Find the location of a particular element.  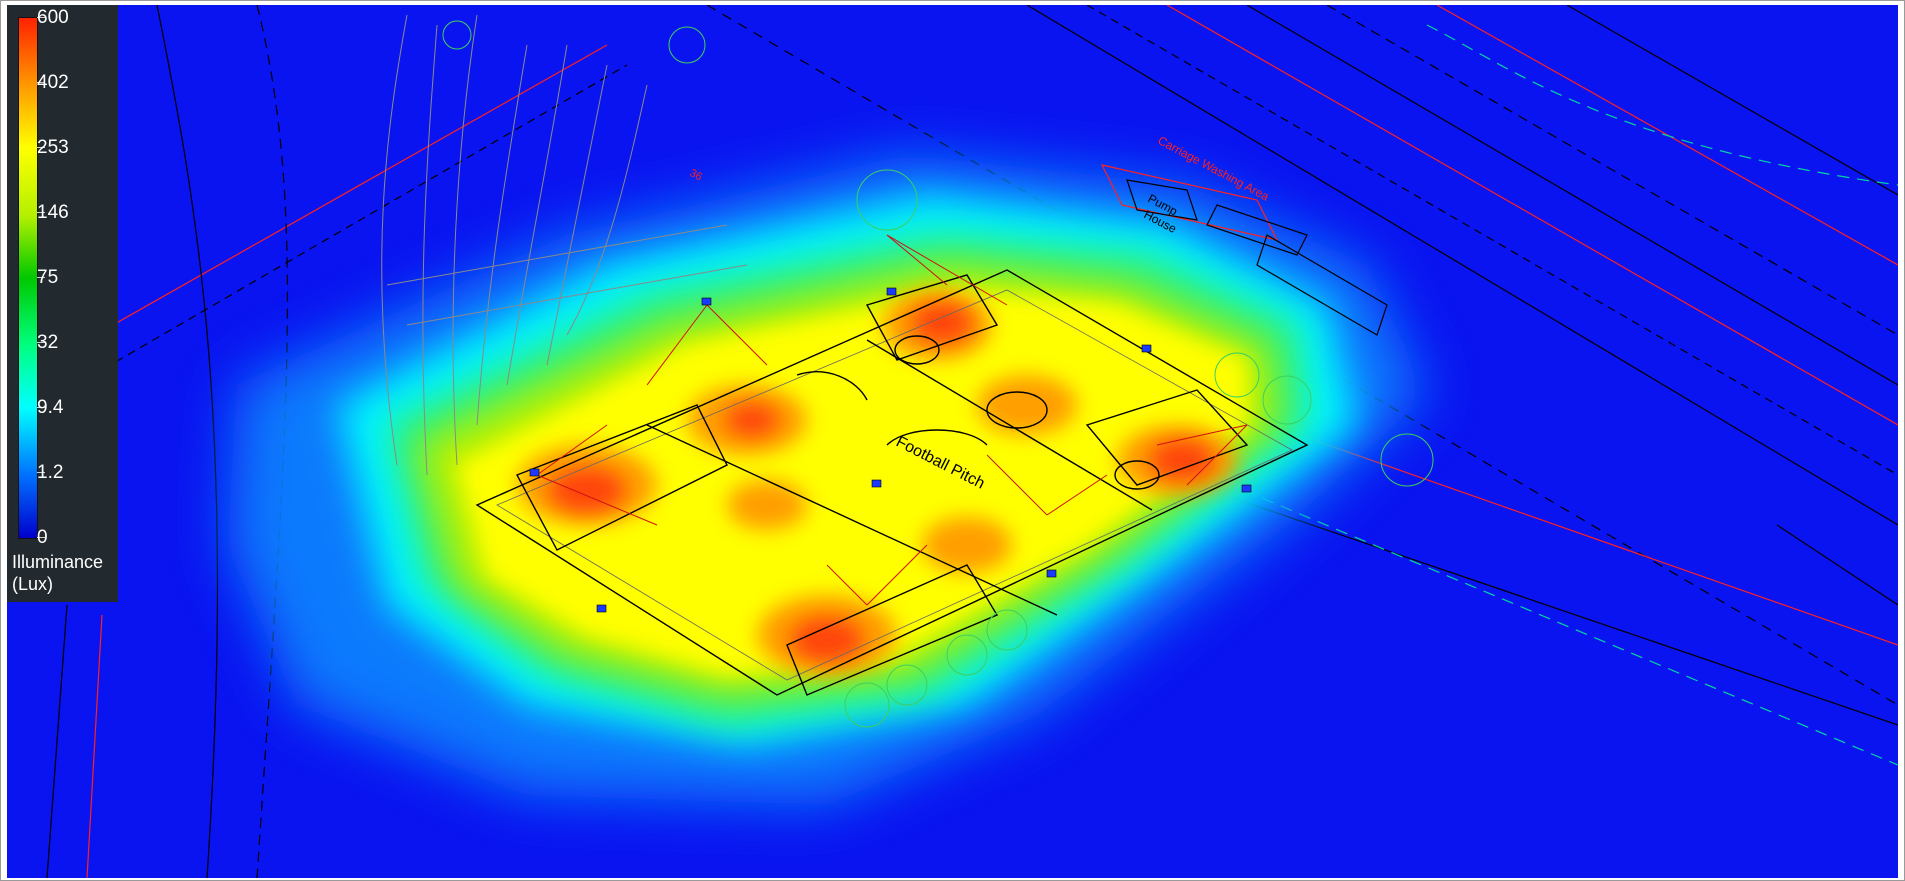

legend-tick-label: 32 is located at coordinates (48, 342).